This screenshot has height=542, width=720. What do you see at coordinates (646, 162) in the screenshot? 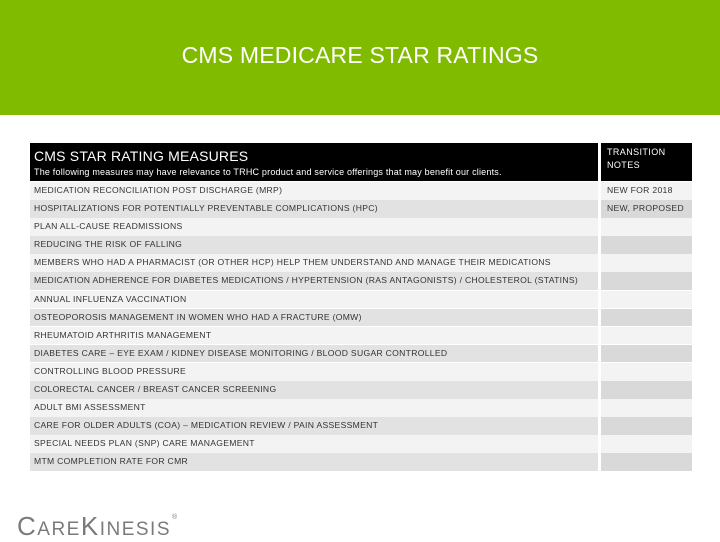
I see `transition-notes-header: TRANSITION NOTES` at bounding box center [646, 162].